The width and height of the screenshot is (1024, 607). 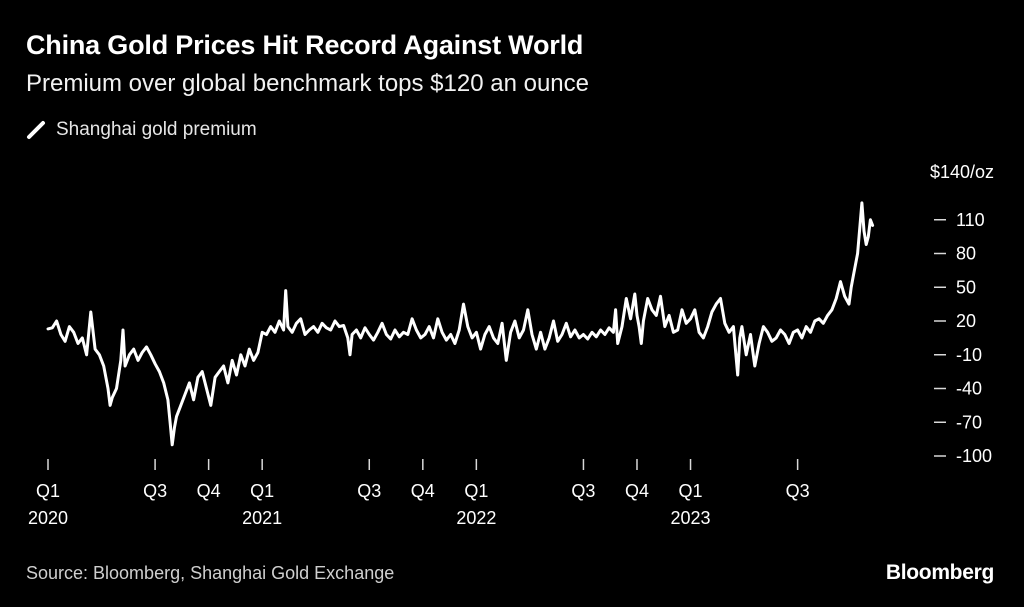 I want to click on y-axis: $140/oz 110 80 50 20 -10 -40 -70 -100, so click(x=962, y=314).